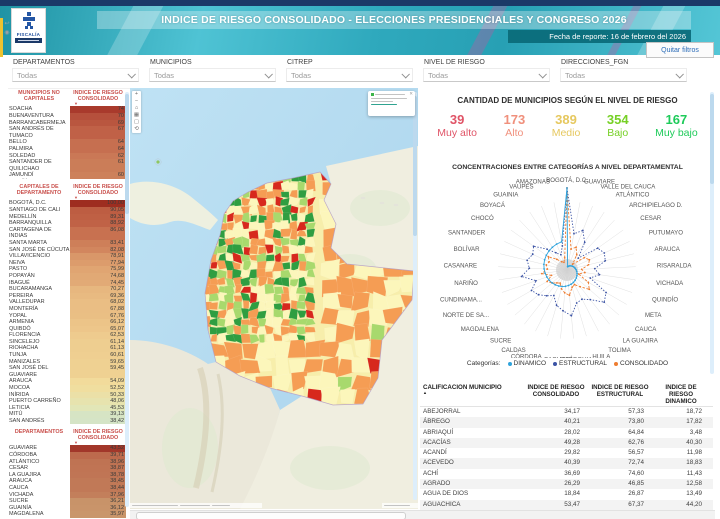 Image resolution: width=720 pixels, height=519 pixels. I want to click on table-row: ÁBREGO 40,21 73,80 17,82, so click(566, 422).